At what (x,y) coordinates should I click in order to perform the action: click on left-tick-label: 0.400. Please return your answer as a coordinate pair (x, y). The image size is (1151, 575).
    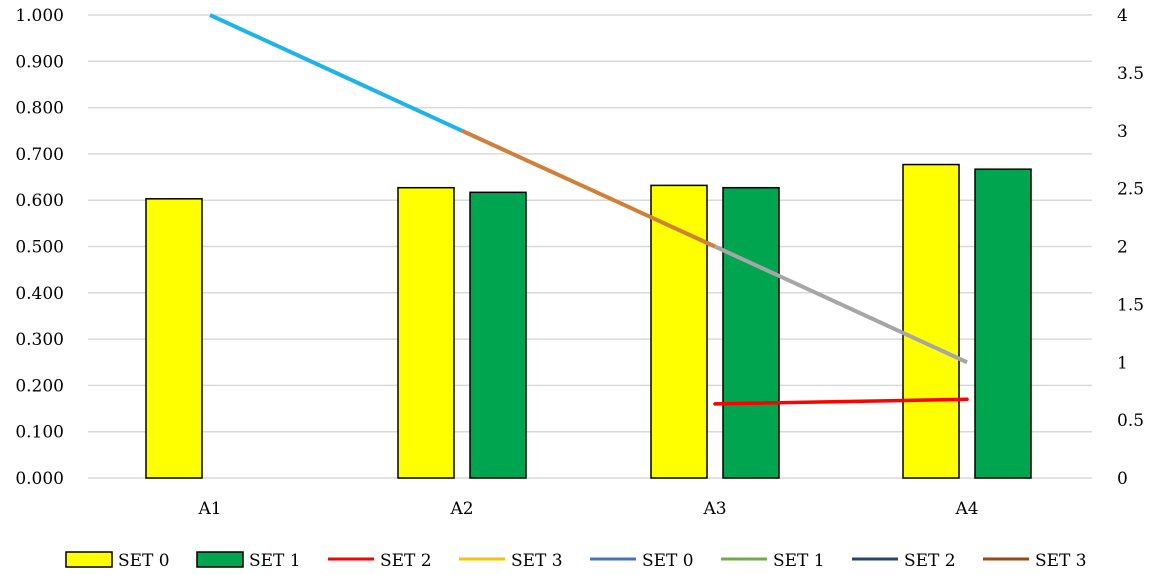
    Looking at the image, I should click on (39, 294).